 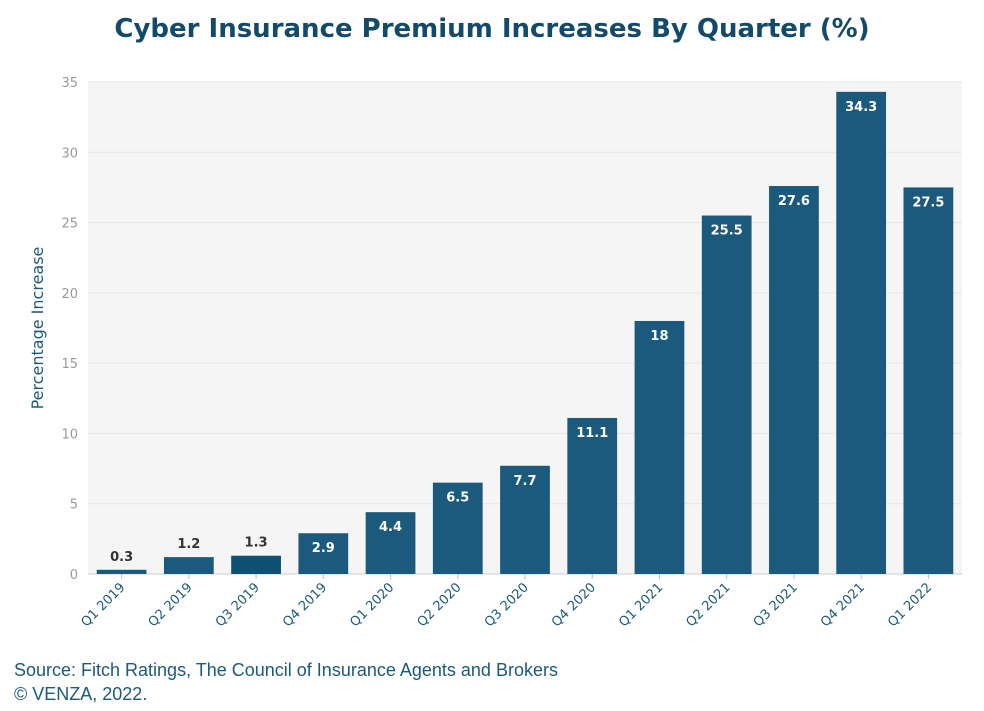 What do you see at coordinates (776, 605) in the screenshot?
I see `x-tick-label: Q3 2021` at bounding box center [776, 605].